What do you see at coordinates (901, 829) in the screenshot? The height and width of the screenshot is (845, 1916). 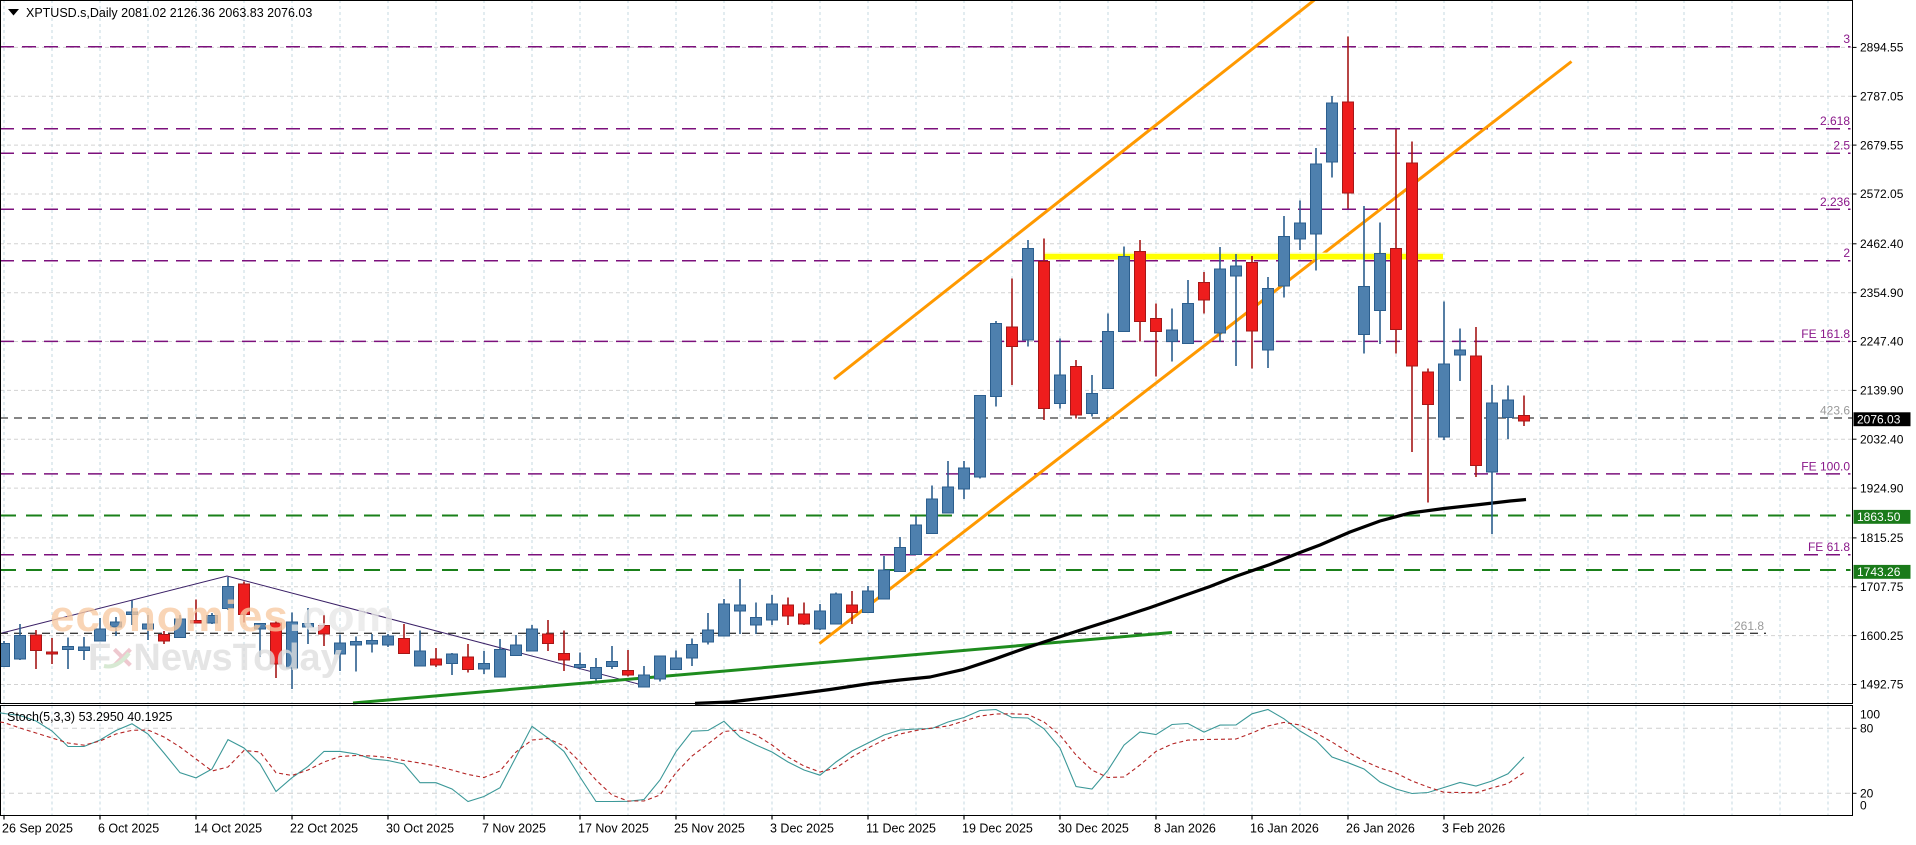 I see `svg-text: 11 Dec 2025` at bounding box center [901, 829].